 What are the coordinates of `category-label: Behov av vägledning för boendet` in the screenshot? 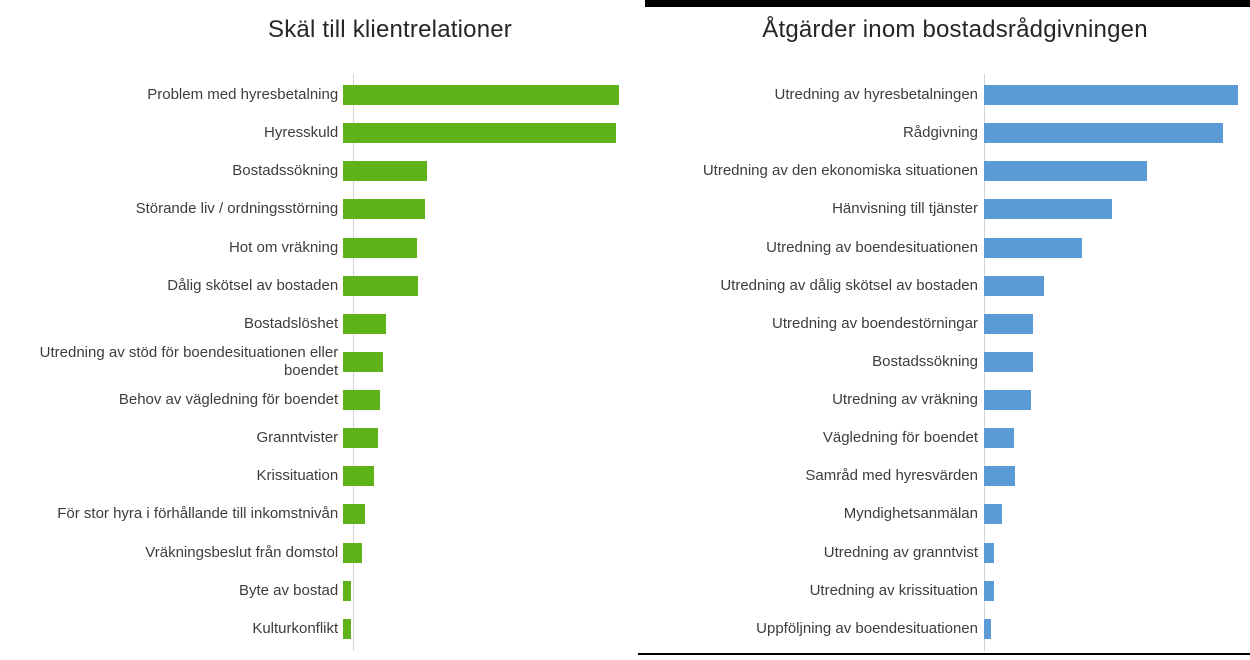 It's located at (228, 400).